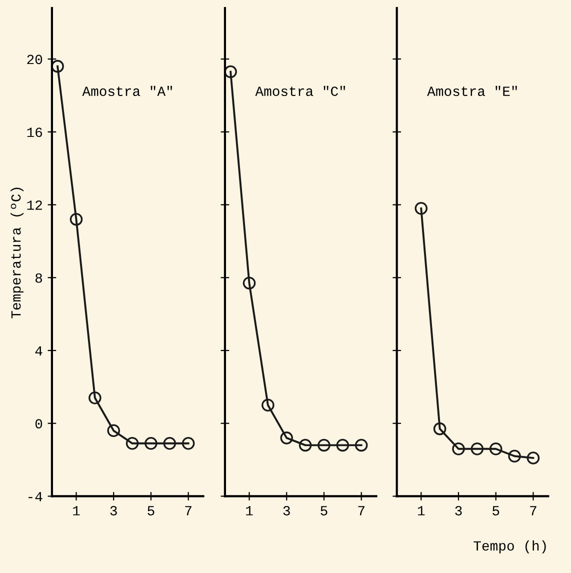 The image size is (571, 573). What do you see at coordinates (127, 91) in the screenshot?
I see `annotation: Amostra "A"` at bounding box center [127, 91].